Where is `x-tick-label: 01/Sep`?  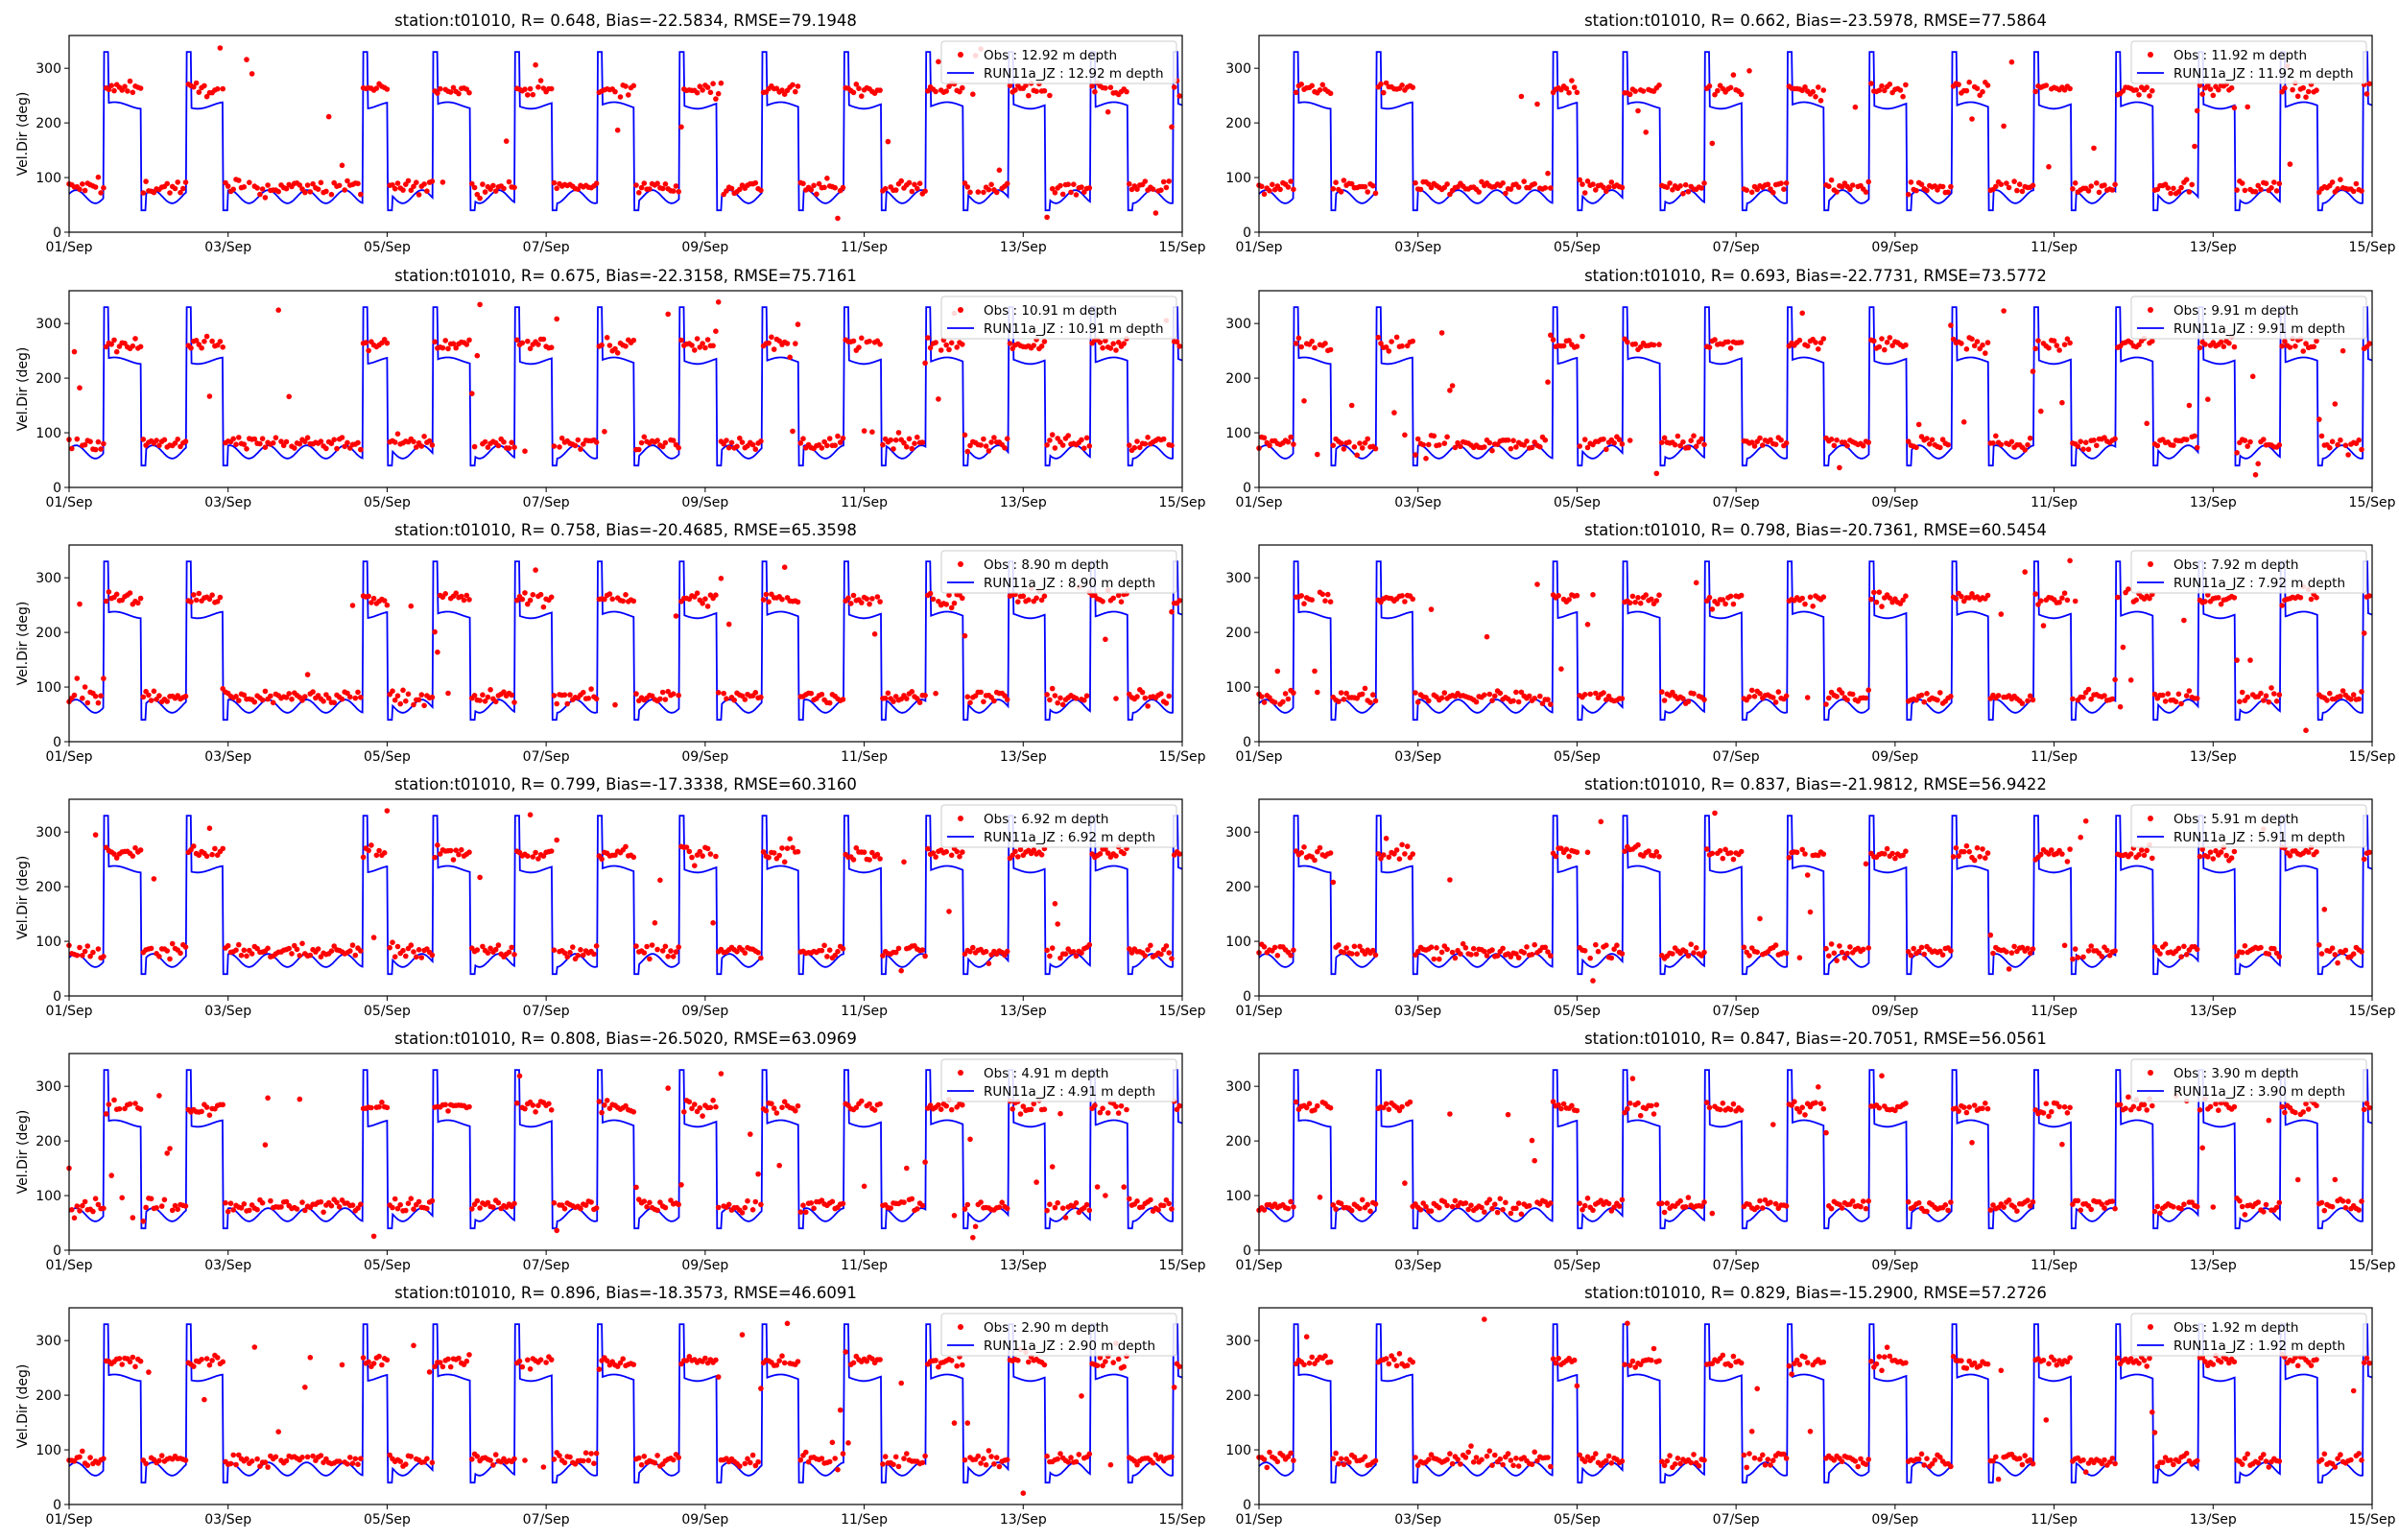
x-tick-label: 01/Sep is located at coordinates (1259, 502).